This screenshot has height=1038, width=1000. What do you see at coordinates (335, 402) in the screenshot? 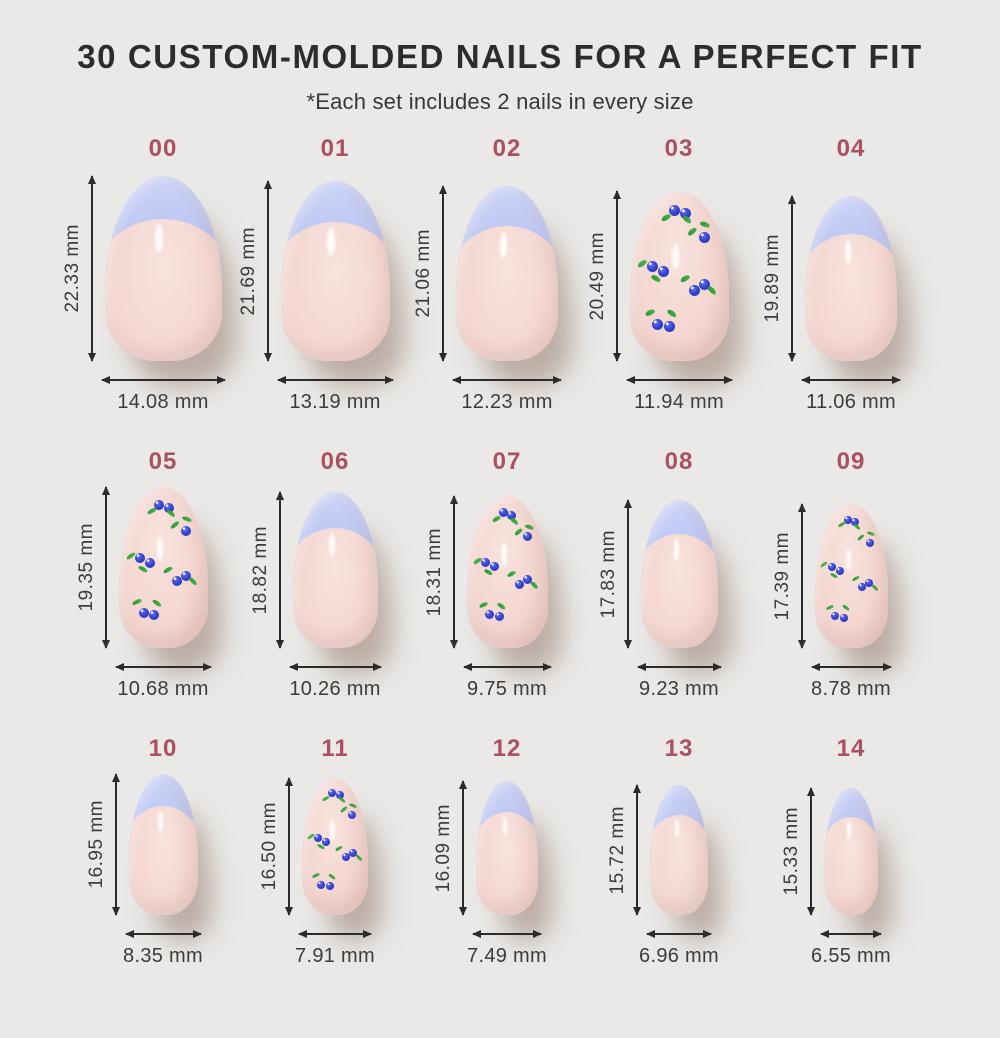
I see `width-value: 13.19 mm` at bounding box center [335, 402].